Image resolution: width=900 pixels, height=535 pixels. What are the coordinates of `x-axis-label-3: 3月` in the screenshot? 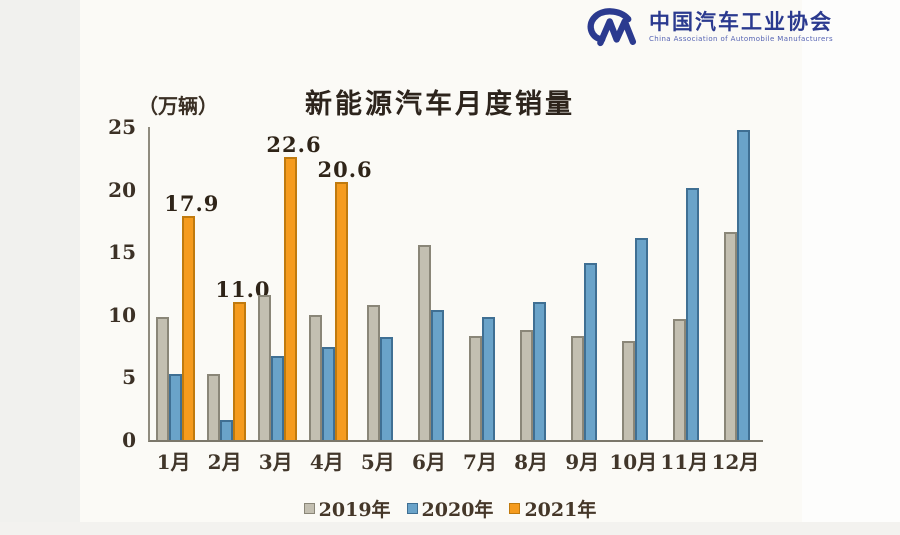 It's located at (275, 462).